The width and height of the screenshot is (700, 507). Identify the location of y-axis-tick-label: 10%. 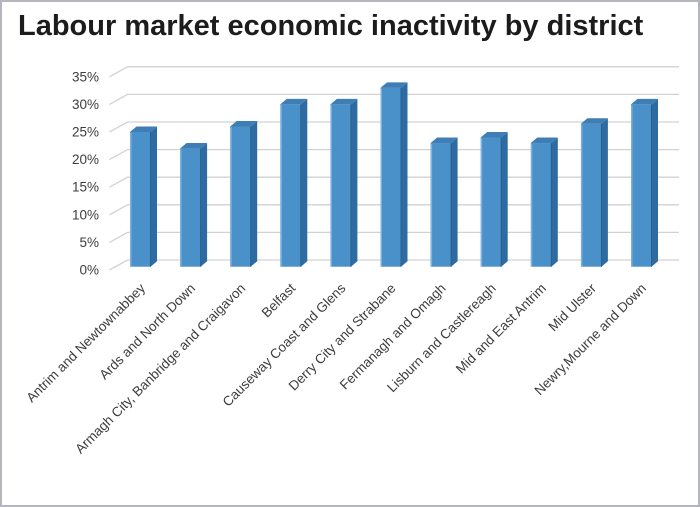
(85, 214).